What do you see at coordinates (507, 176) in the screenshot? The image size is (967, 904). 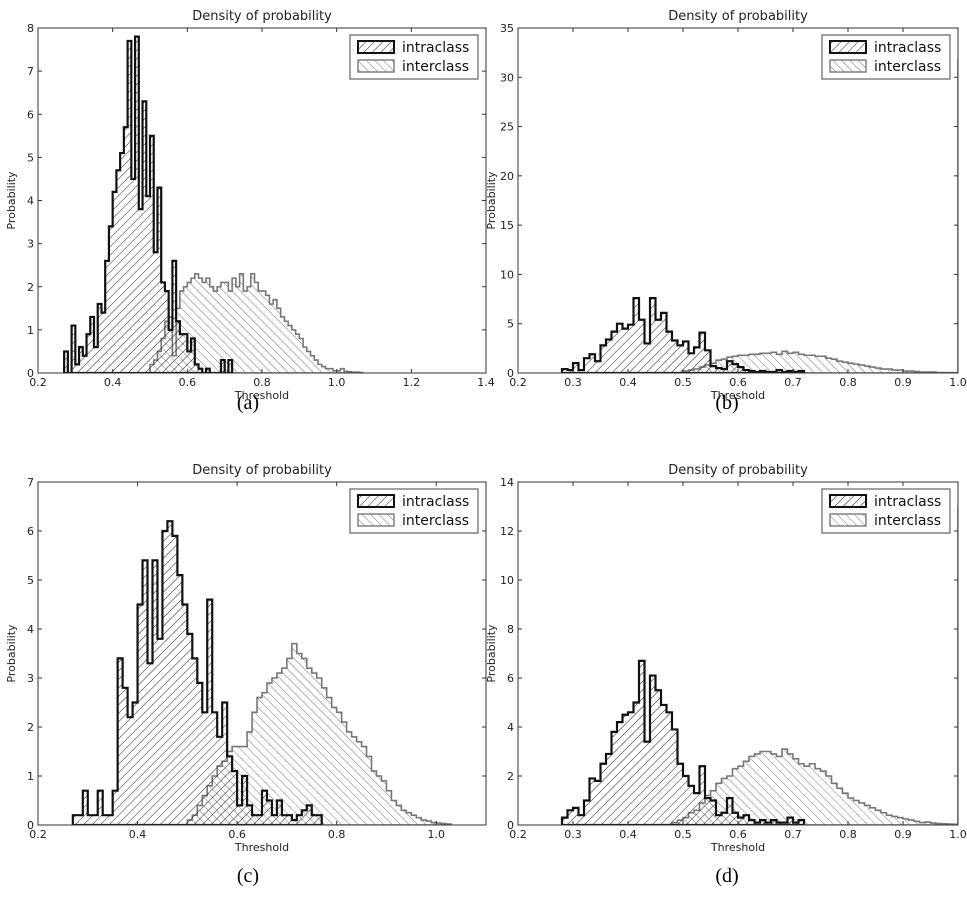 I see `y-tick-label: 20` at bounding box center [507, 176].